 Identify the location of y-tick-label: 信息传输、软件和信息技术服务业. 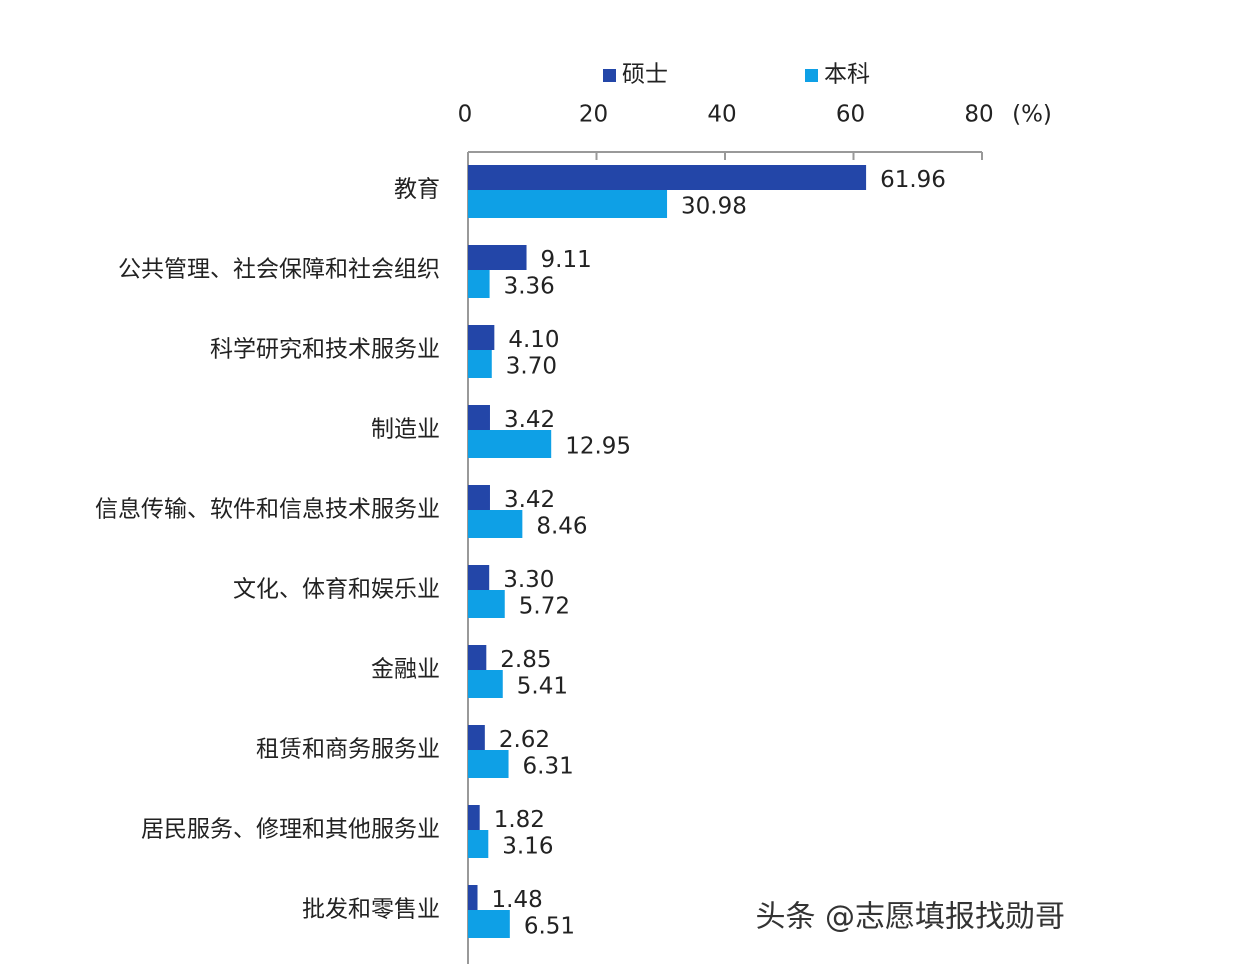
(267, 510).